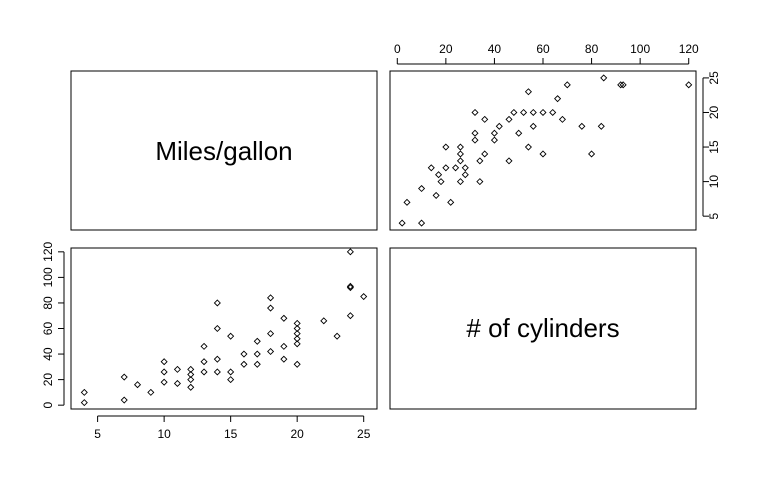  Describe the element at coordinates (397, 49) in the screenshot. I see `tick-label-cyl-top: 0` at that location.